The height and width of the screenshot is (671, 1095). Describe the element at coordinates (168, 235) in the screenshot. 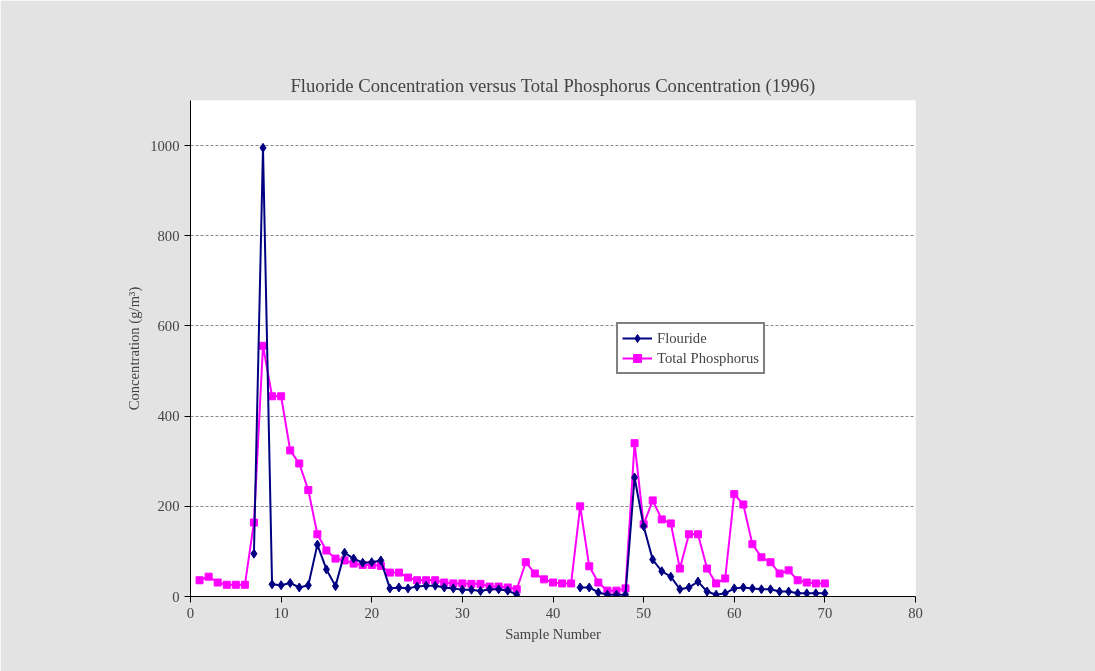

I see `y-tick-label: 800` at that location.